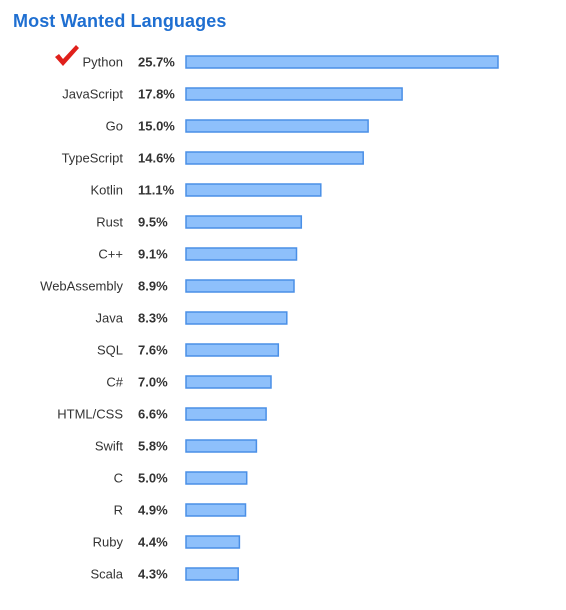  Describe the element at coordinates (106, 190) in the screenshot. I see `category-label: Kotlin` at that location.